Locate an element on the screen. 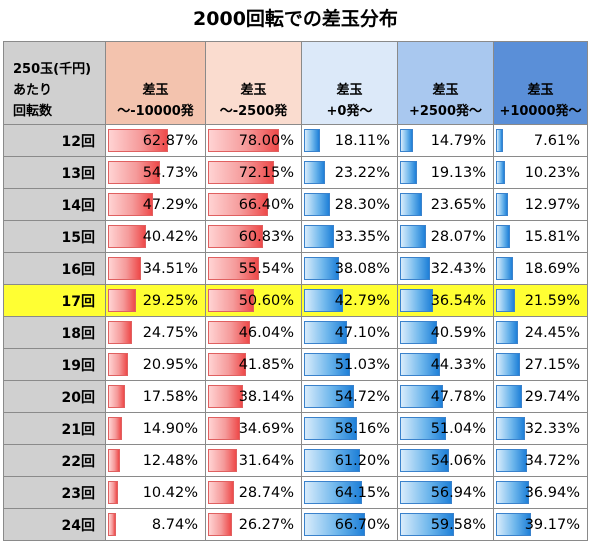  value-cell: 47.29% is located at coordinates (155, 204).